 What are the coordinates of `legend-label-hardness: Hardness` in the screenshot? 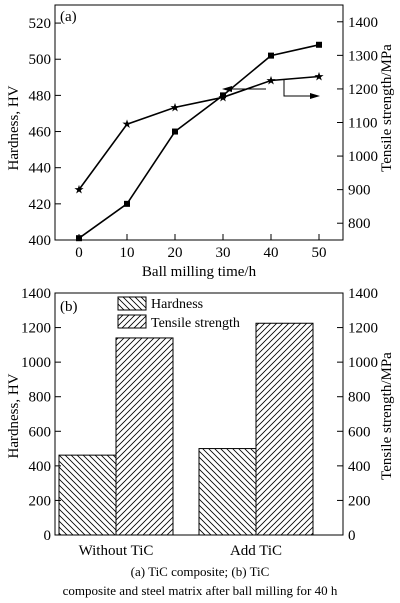 It's located at (177, 304).